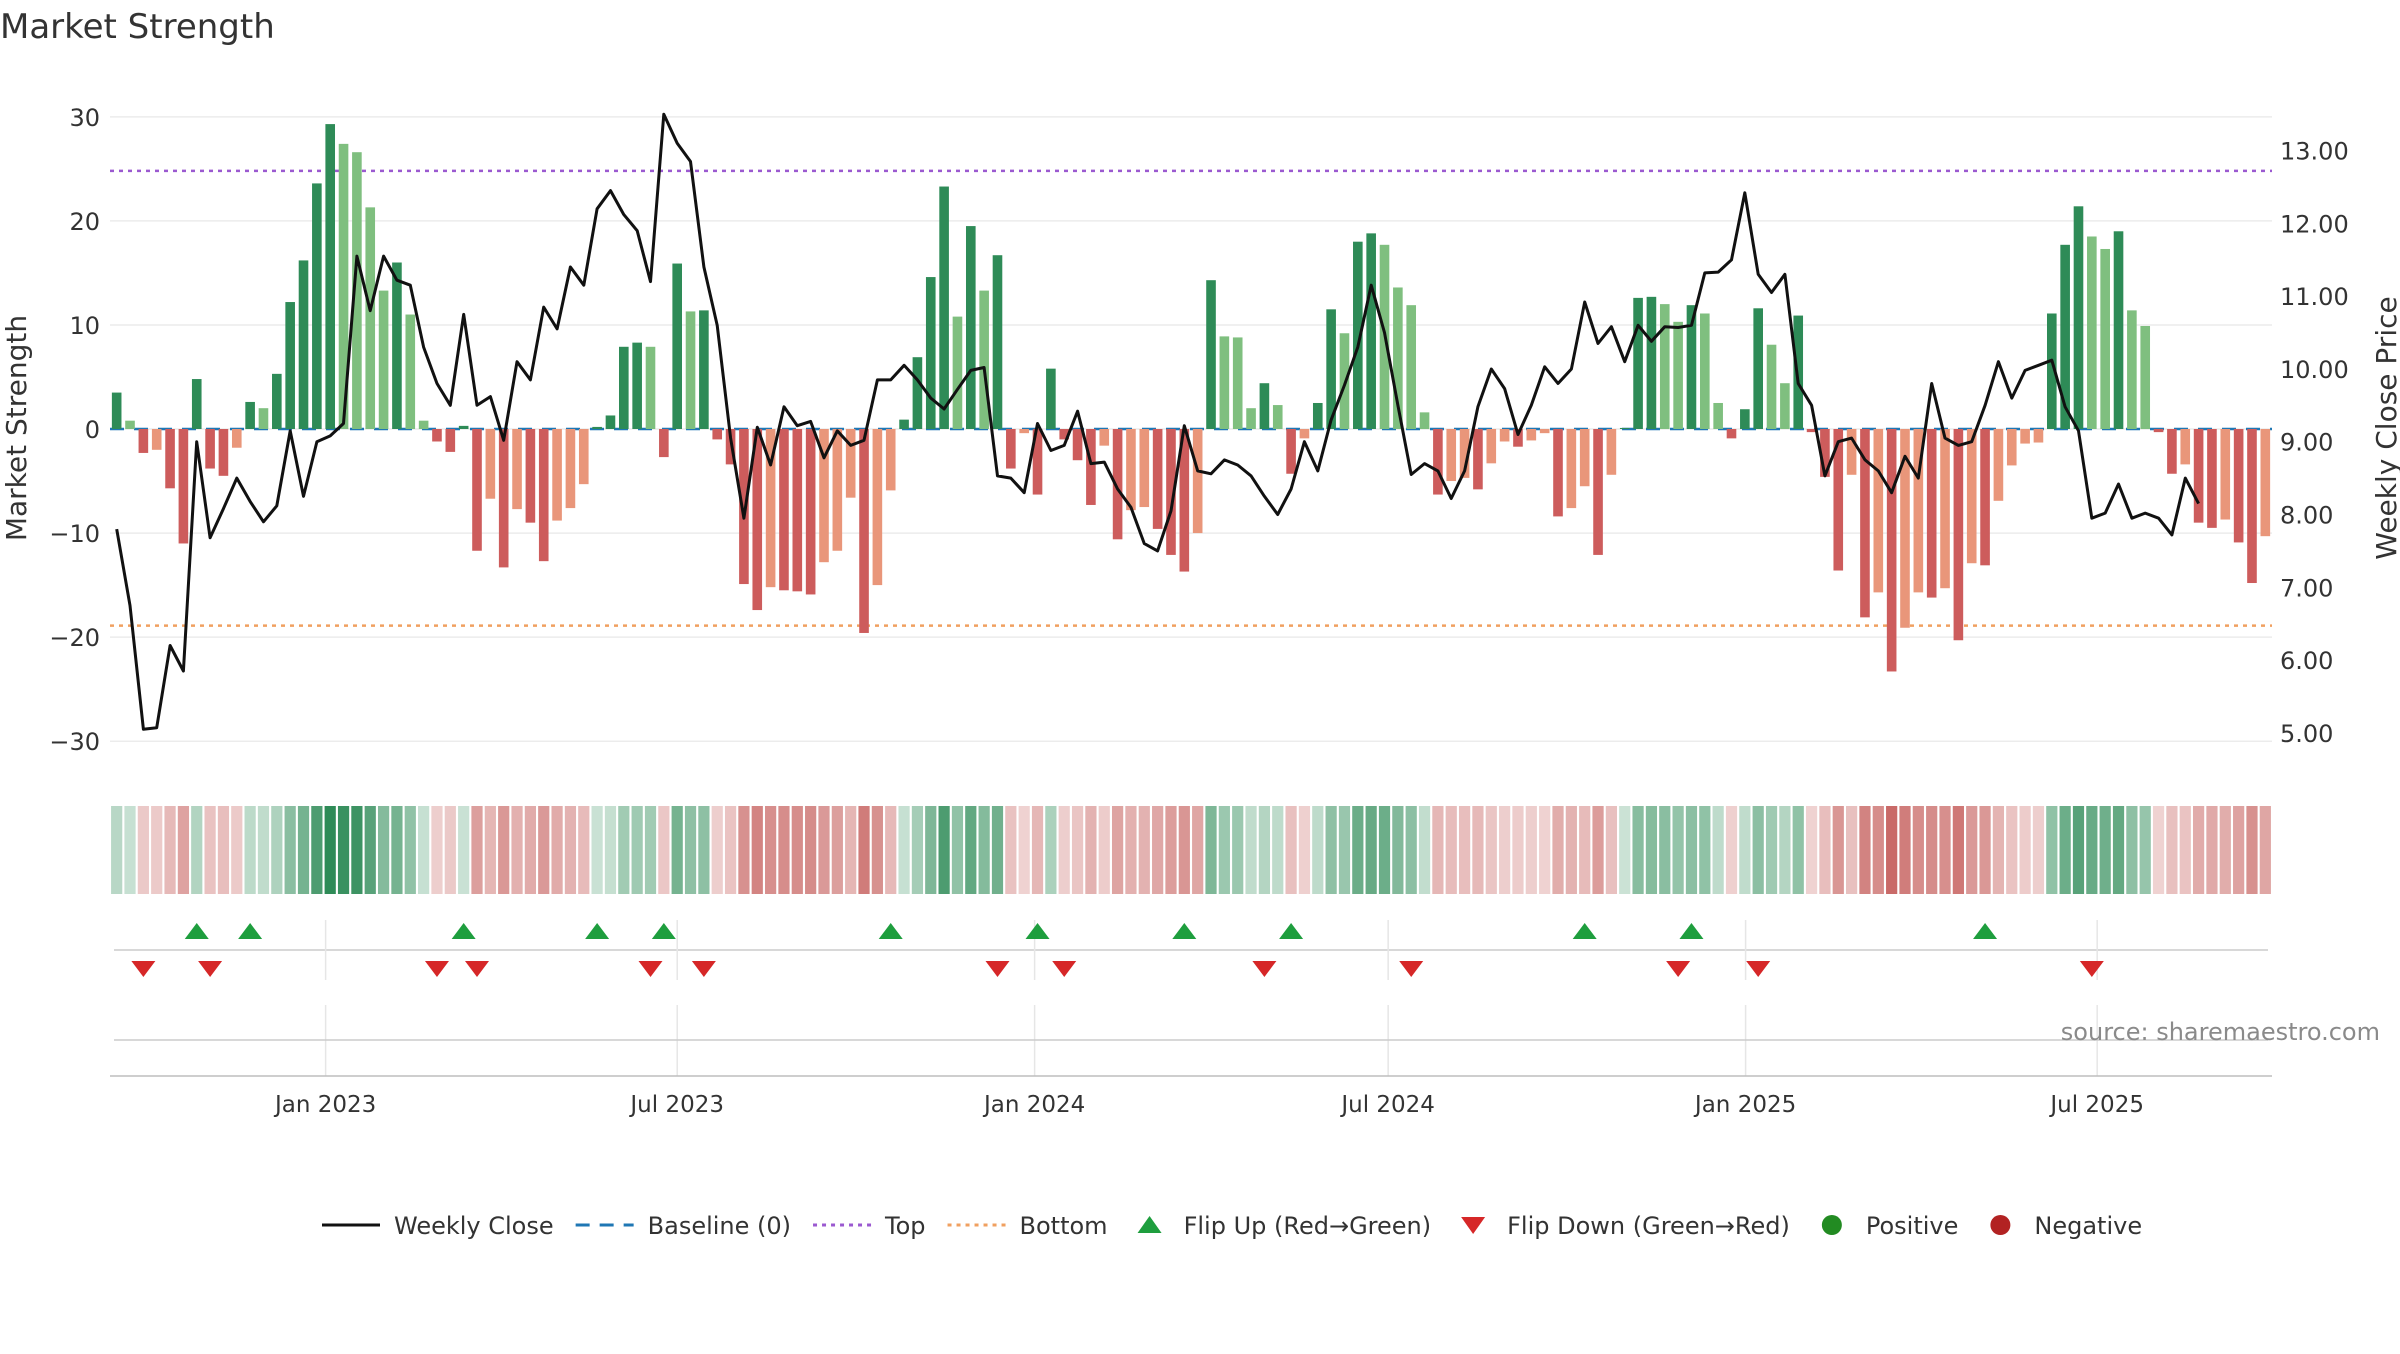  Describe the element at coordinates (676, 1105) in the screenshot. I see `x-tick-label: Jul 2023` at that location.